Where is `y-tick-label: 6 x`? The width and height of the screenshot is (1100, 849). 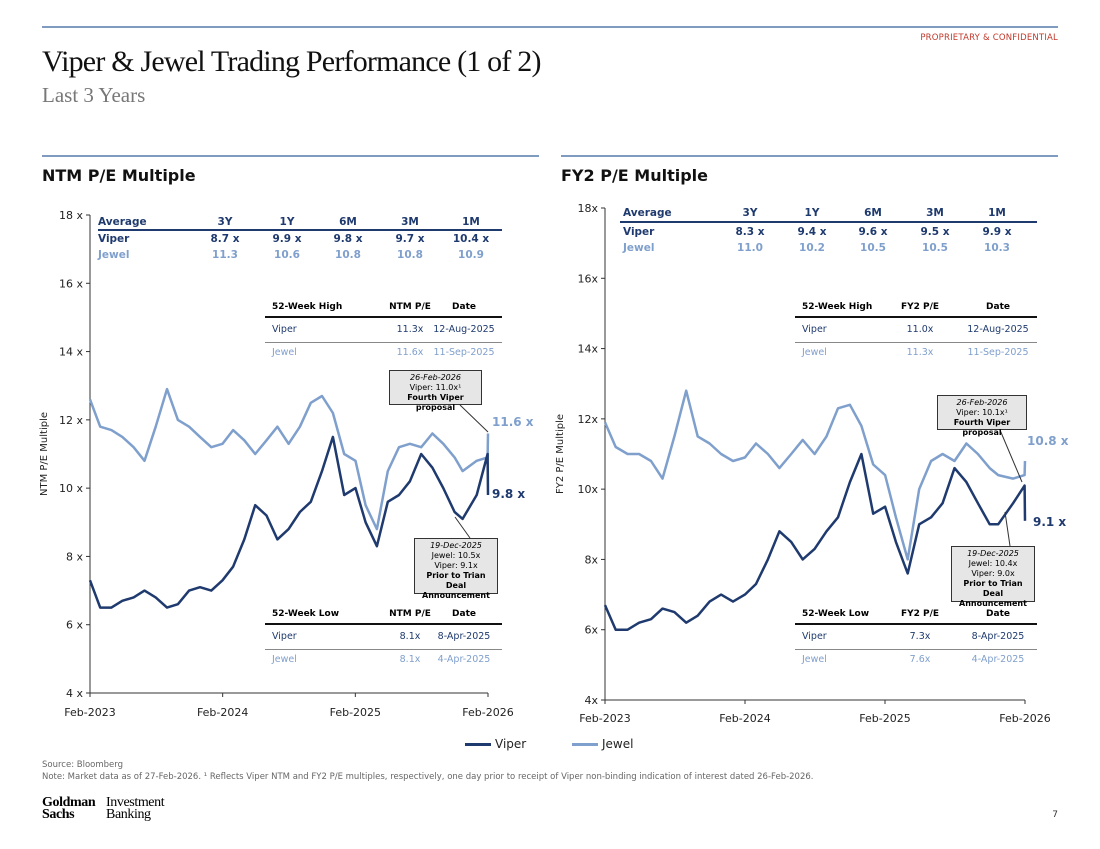 y-tick-label: 6 x is located at coordinates (74, 625).